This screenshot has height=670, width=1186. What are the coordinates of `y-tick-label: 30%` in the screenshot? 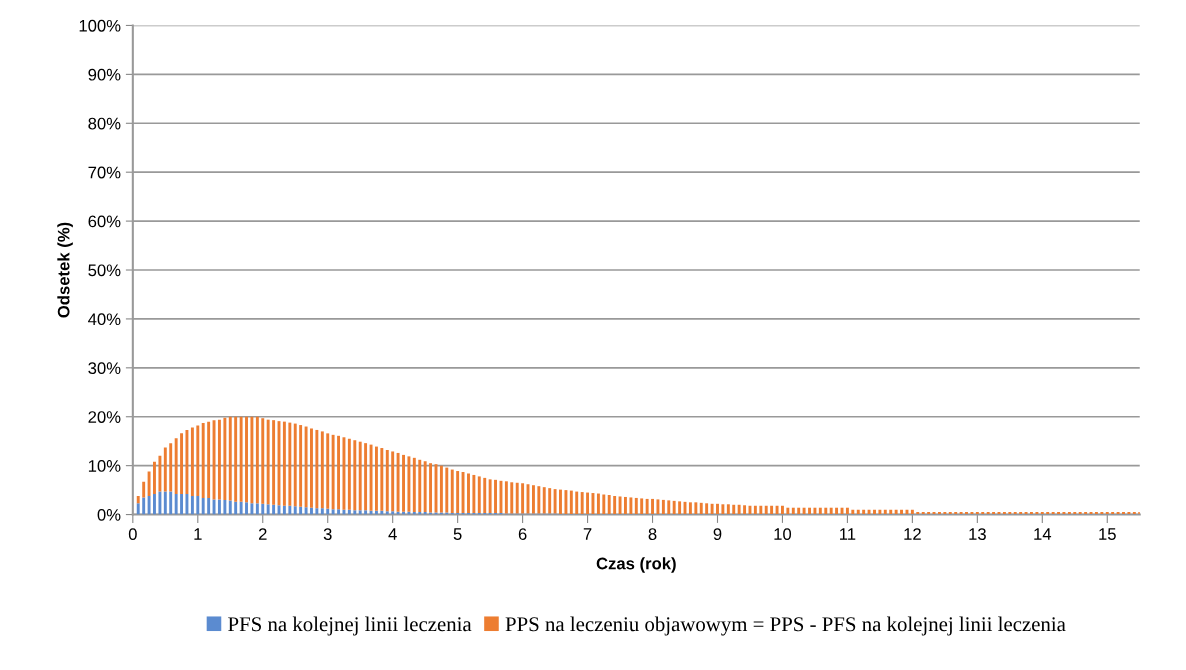 It's located at (104, 368).